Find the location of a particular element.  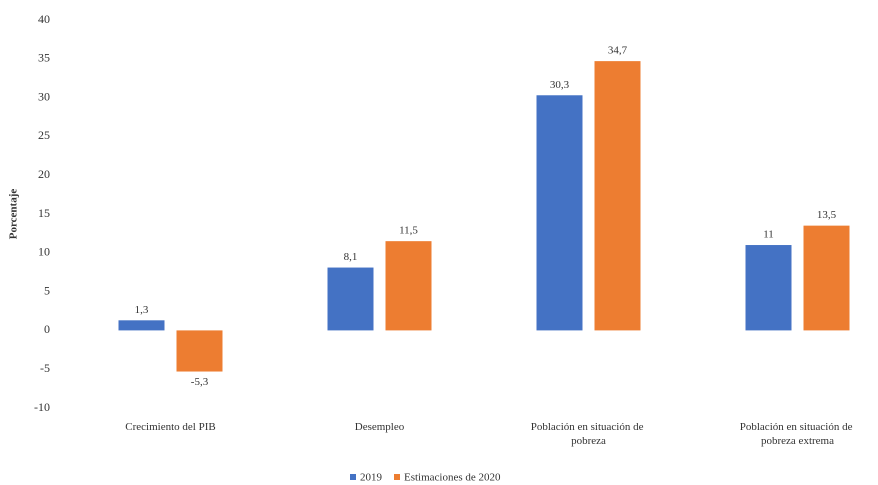

legend-label: 2019 is located at coordinates (371, 478).